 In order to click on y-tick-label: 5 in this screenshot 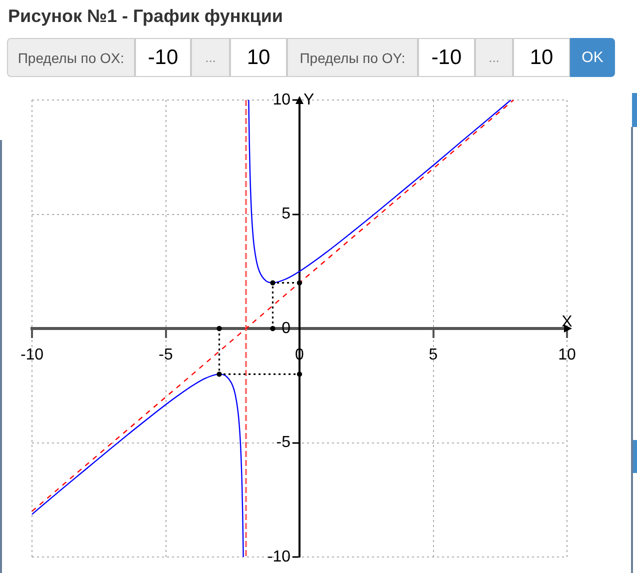, I will do `click(286, 214)`.